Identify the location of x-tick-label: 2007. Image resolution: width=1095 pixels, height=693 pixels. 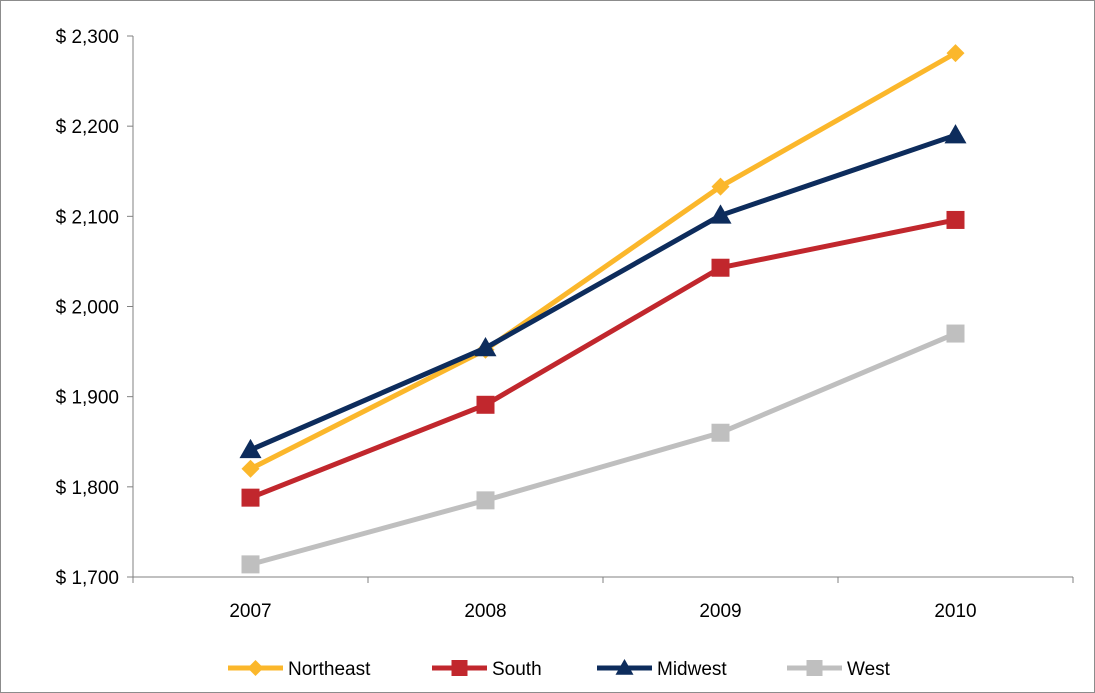
(250, 611).